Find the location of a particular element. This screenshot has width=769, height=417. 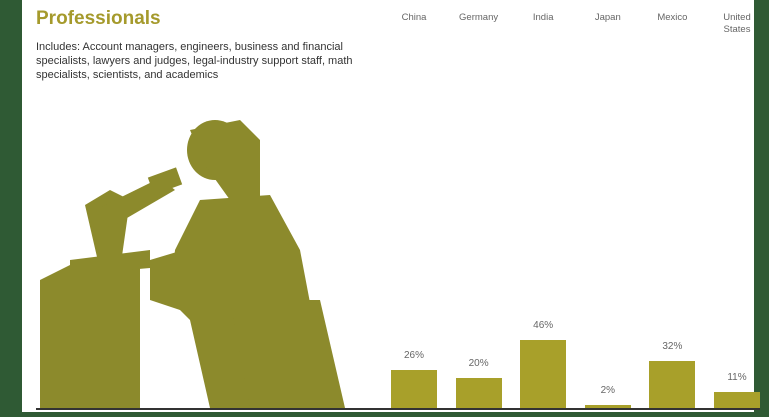

value-label: 2% is located at coordinates (608, 391).